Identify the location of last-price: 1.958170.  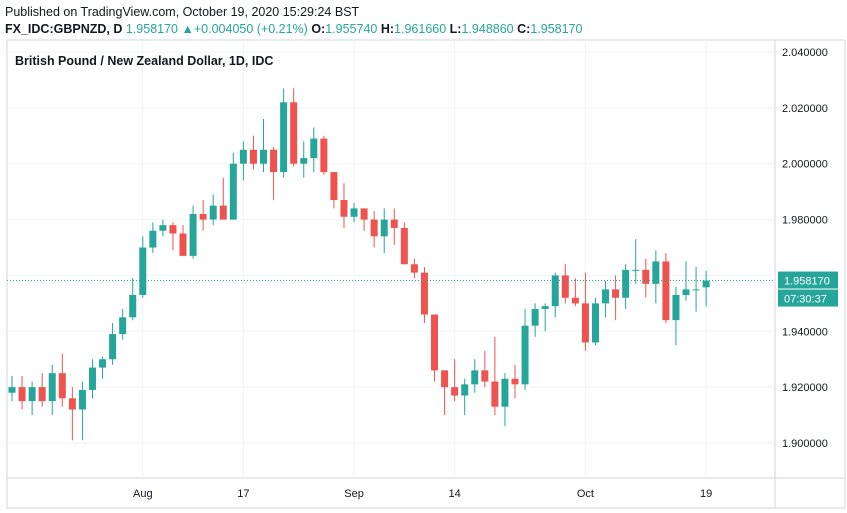
(151, 29).